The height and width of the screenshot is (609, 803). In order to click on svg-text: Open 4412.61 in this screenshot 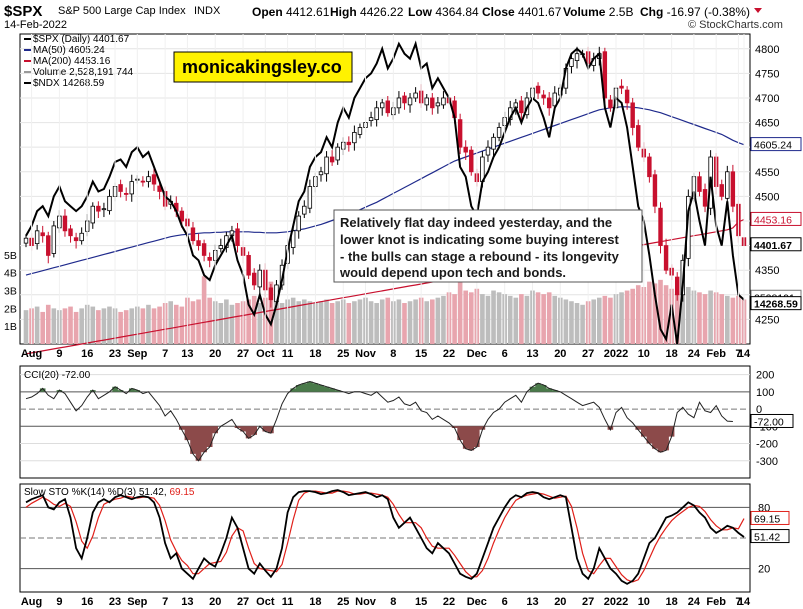, I will do `click(291, 12)`.